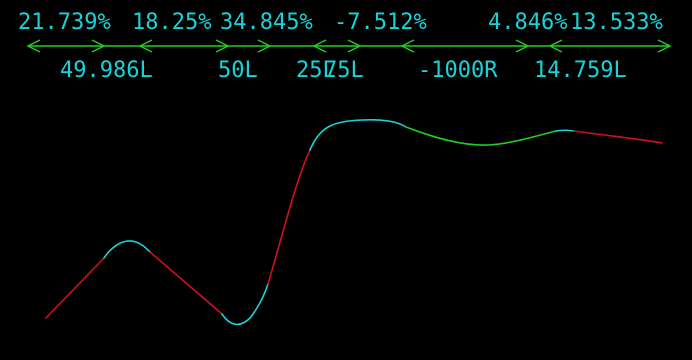  What do you see at coordinates (616, 22) in the screenshot?
I see `percent-label-6: 13.533%` at bounding box center [616, 22].